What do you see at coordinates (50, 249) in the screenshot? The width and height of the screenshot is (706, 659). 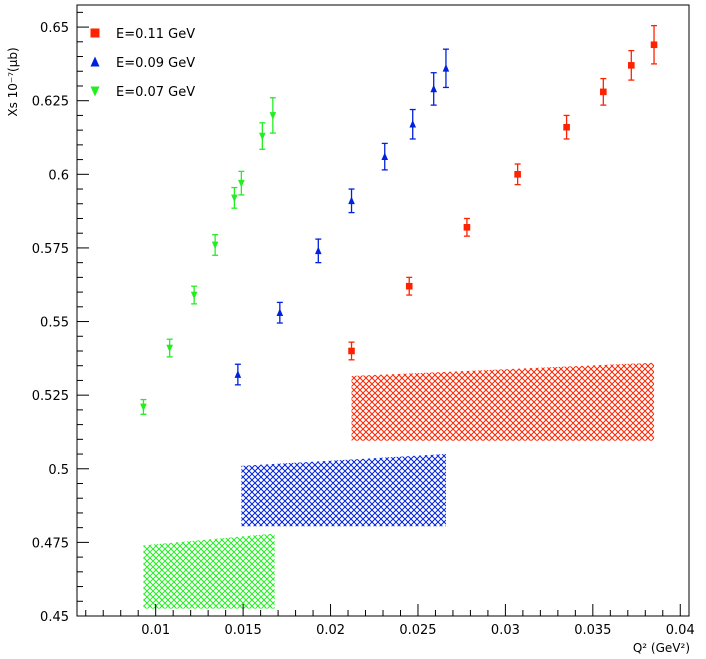 I see `y-tick-label: 0.575` at bounding box center [50, 249].